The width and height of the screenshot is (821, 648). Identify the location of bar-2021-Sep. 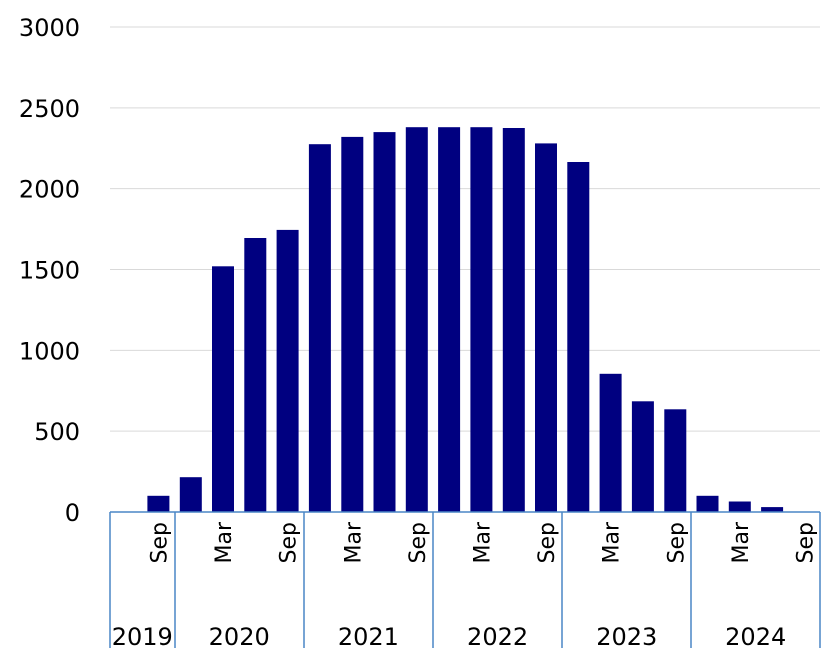
(416, 319).